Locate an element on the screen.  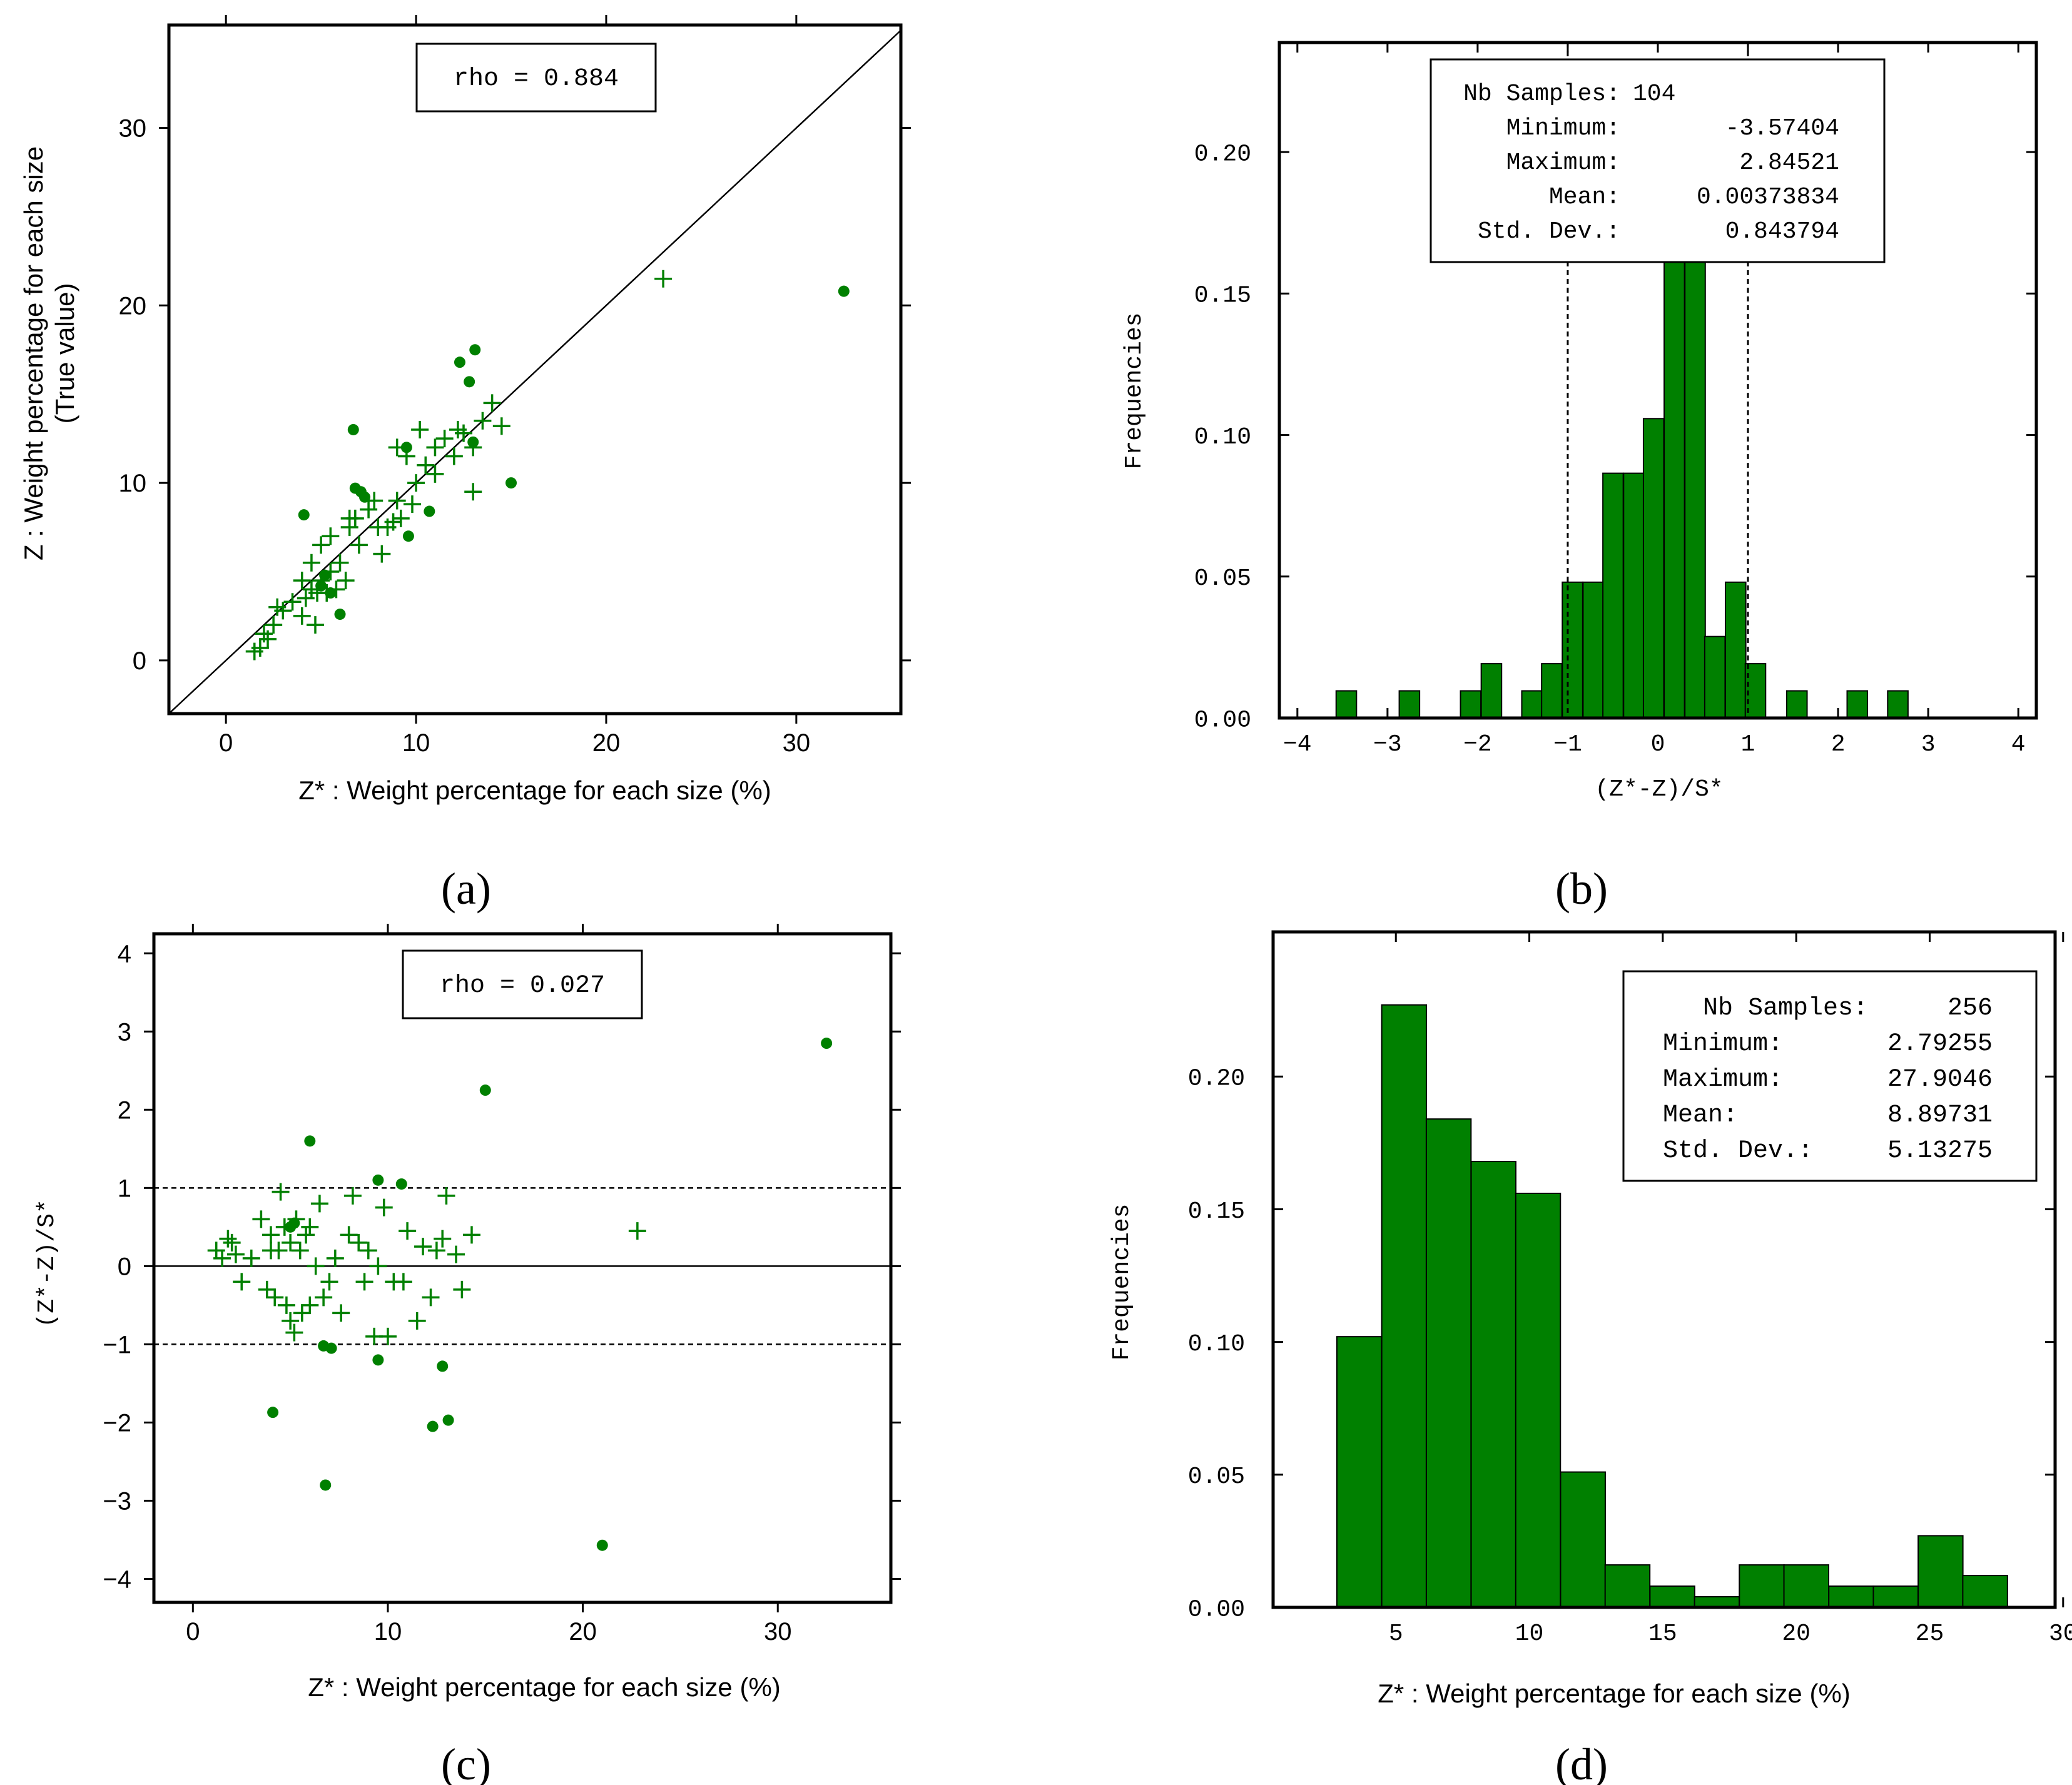
panel-b-label: (b) is located at coordinates (1581, 889).